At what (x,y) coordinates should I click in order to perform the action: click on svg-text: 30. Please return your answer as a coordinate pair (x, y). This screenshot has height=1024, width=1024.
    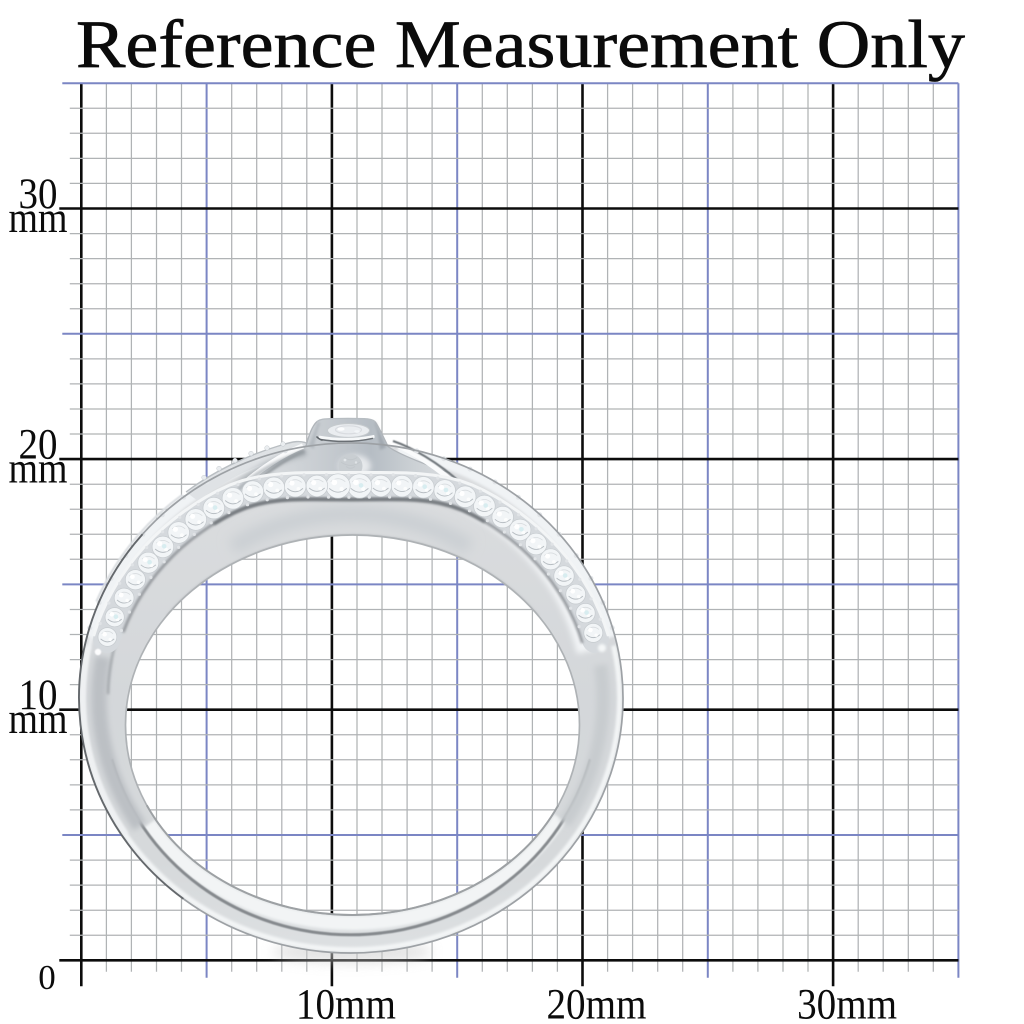
    Looking at the image, I should click on (38, 194).